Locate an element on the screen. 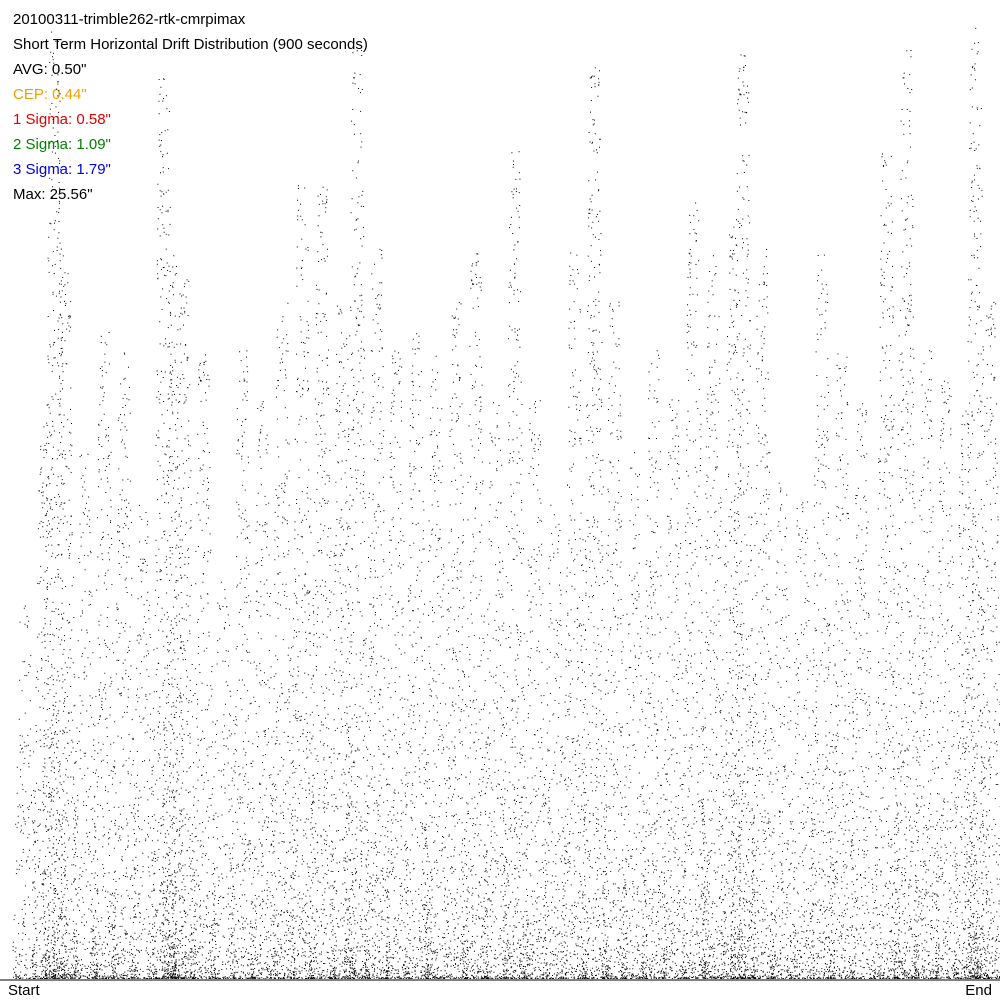  chart-title: 20100311-trimble262-rtk-cmrpimax is located at coordinates (129, 19).